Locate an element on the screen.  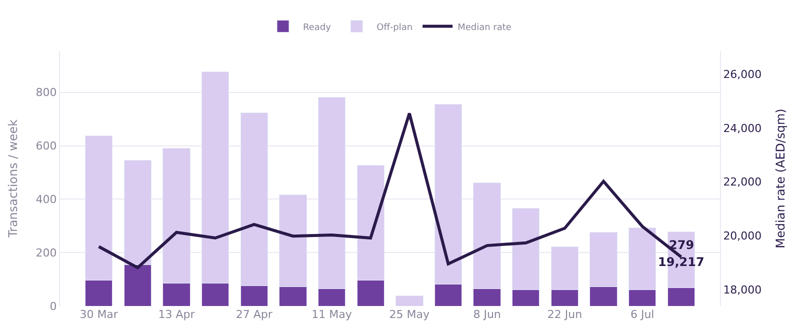
y2-tick-label: 24,000 is located at coordinates (742, 128).